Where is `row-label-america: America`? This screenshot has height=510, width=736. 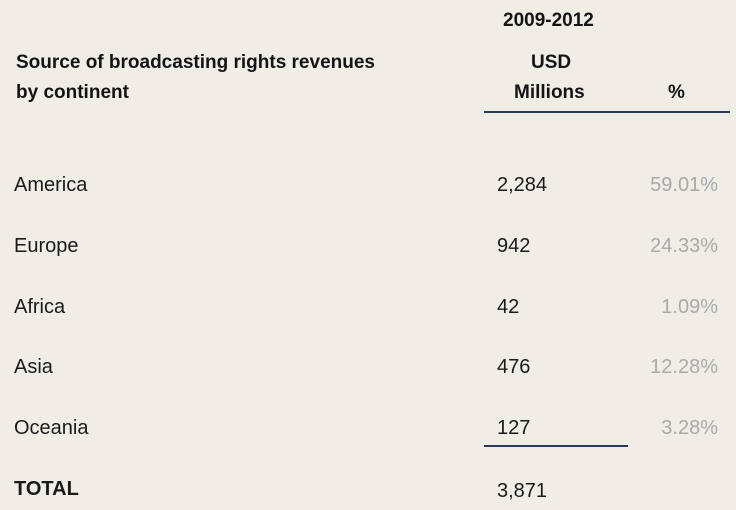 row-label-america: America is located at coordinates (51, 185).